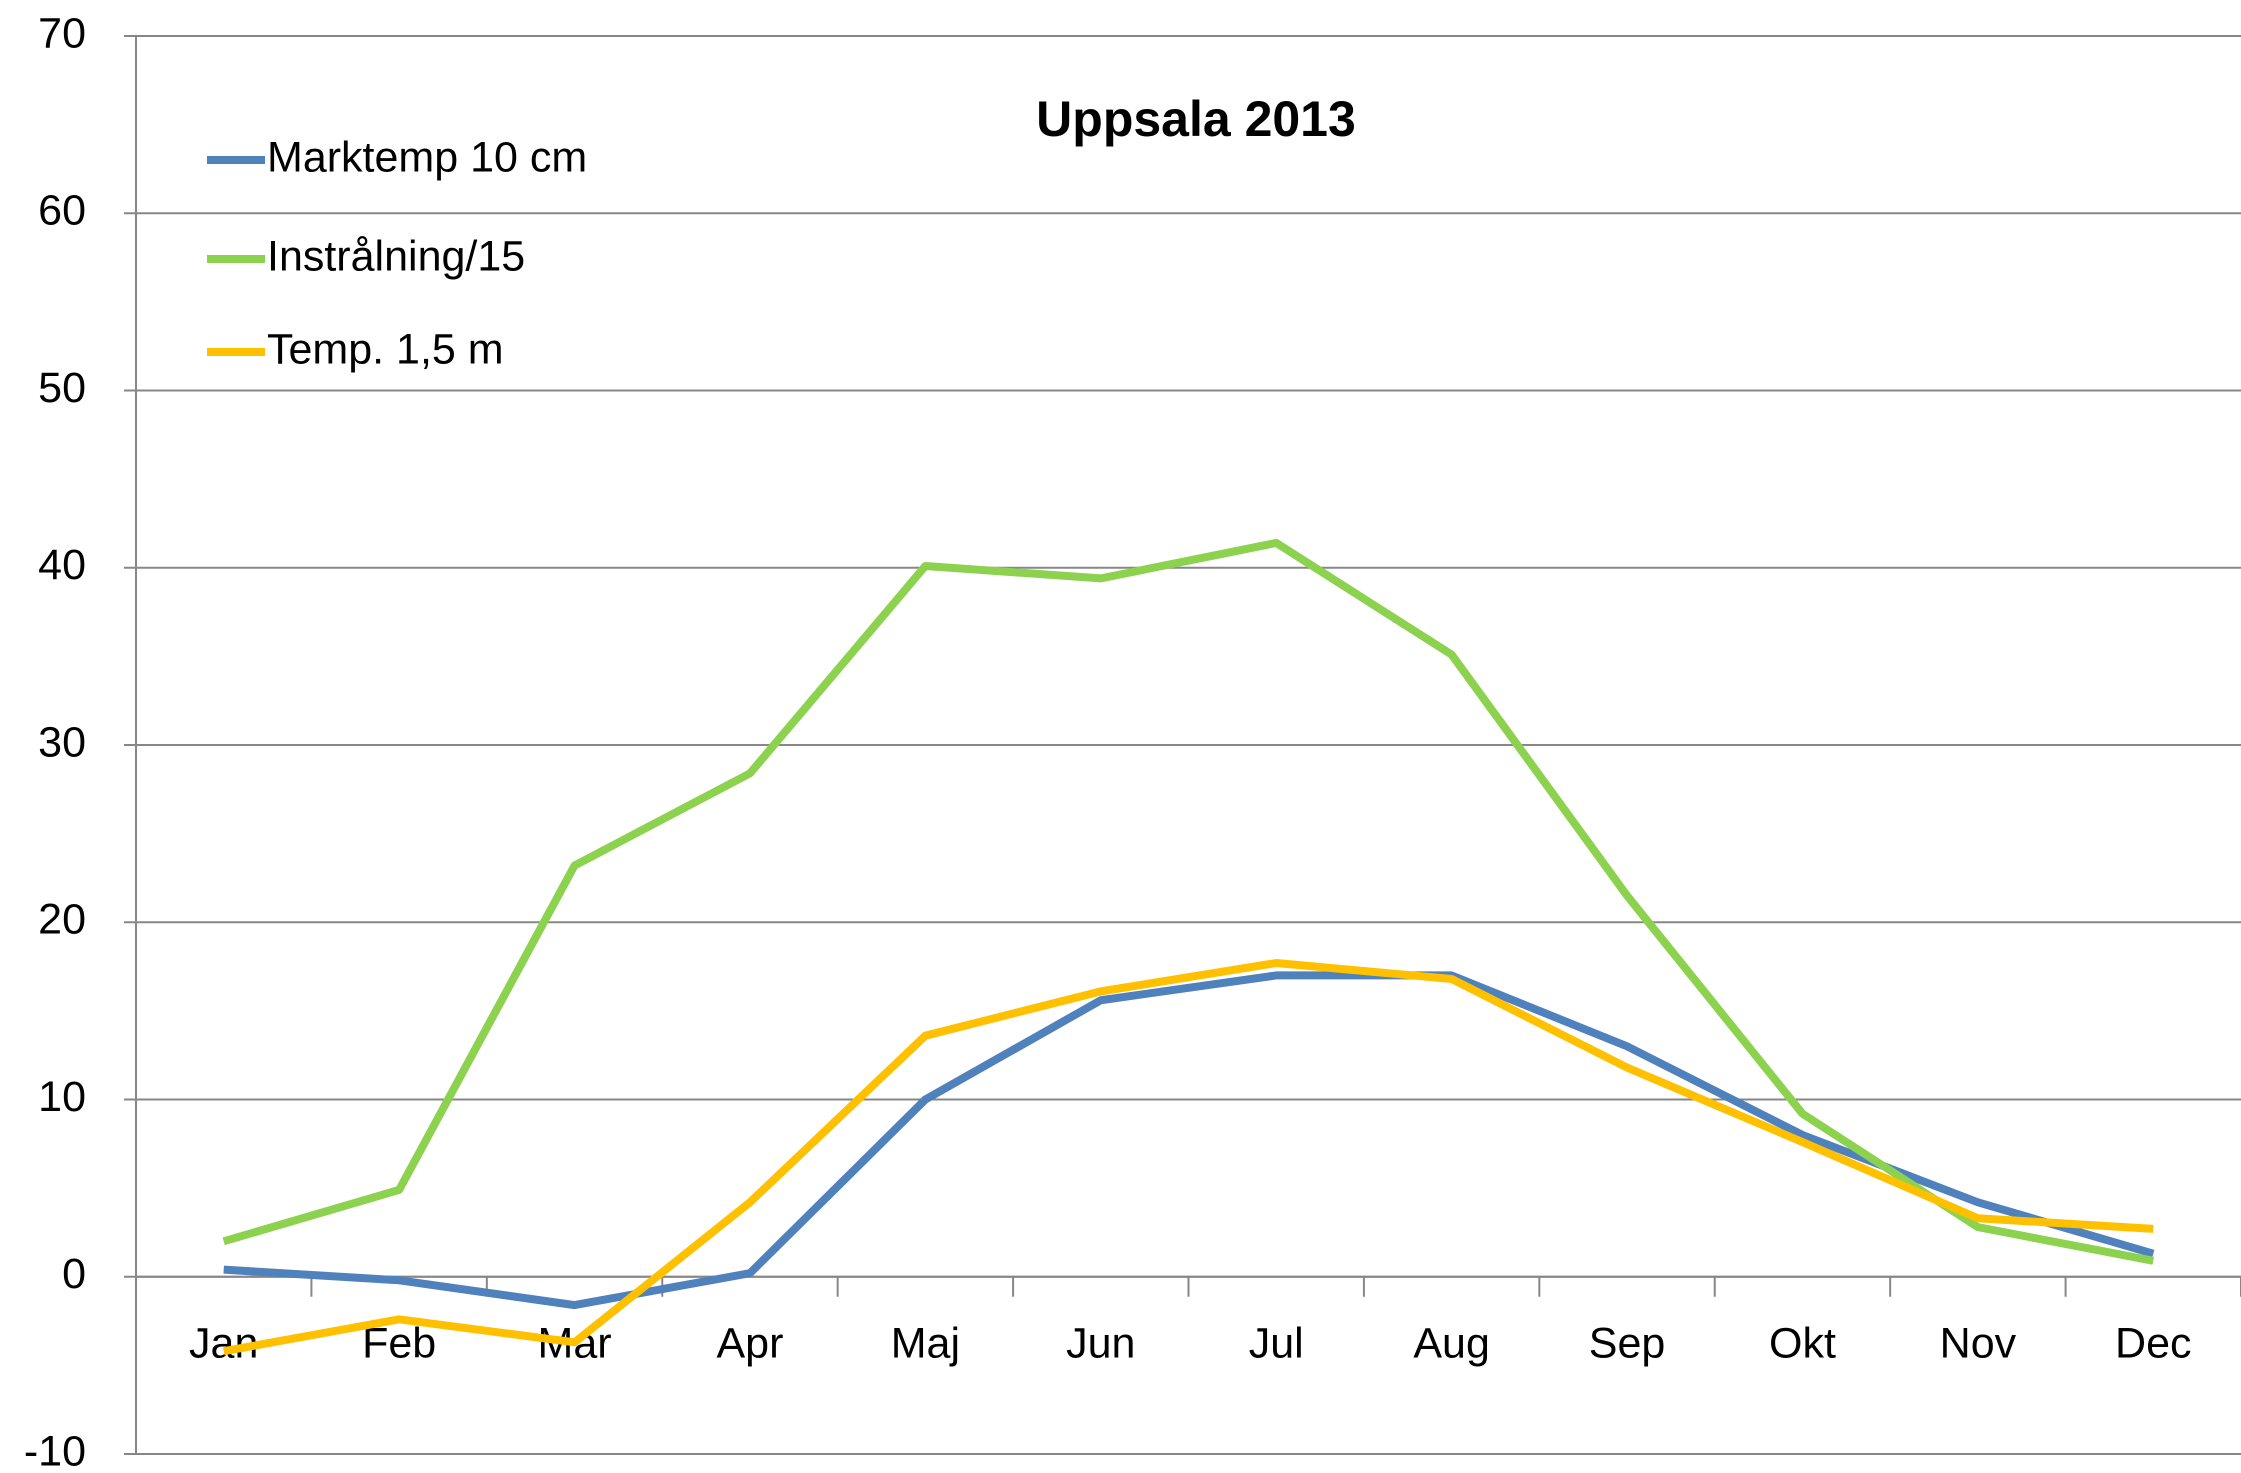 The image size is (2241, 1473). Describe the element at coordinates (62, 388) in the screenshot. I see `y-tick-label: 50` at that location.